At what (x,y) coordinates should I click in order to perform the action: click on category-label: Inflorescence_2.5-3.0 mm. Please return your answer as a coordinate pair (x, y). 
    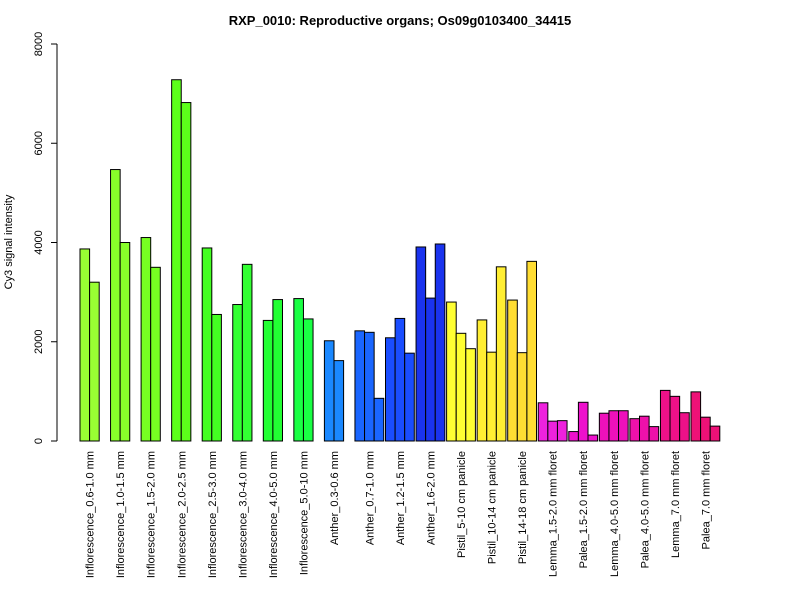
    Looking at the image, I should click on (213, 514).